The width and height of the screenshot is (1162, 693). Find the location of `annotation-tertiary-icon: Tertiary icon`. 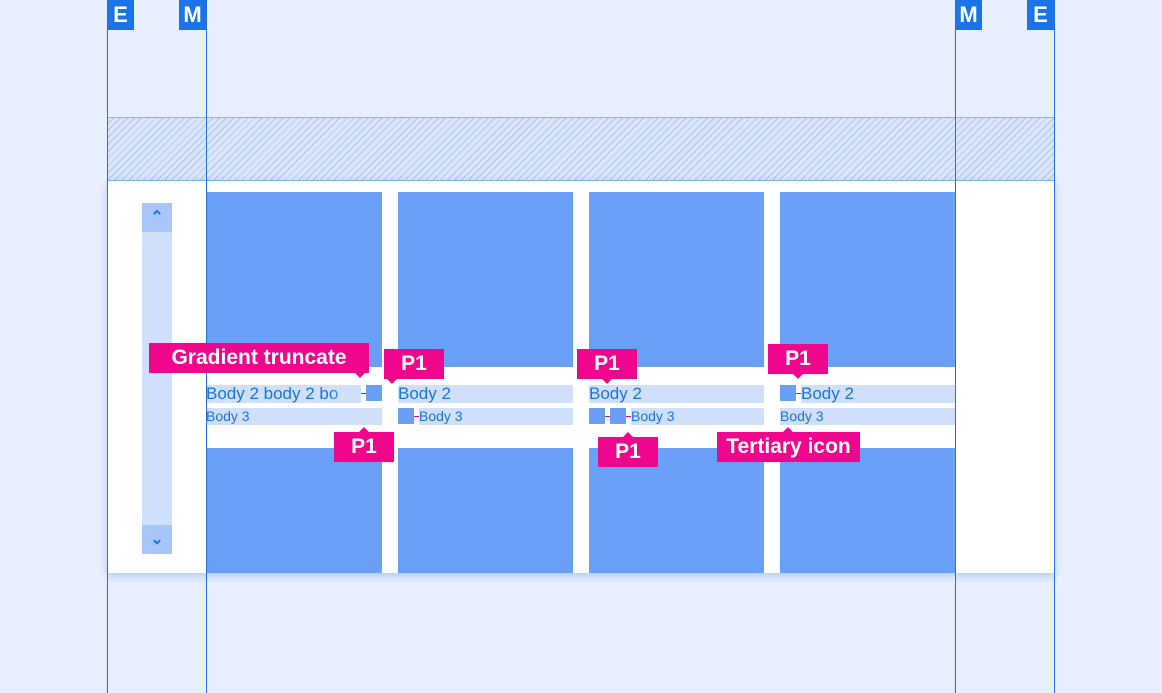

annotation-tertiary-icon: Tertiary icon is located at coordinates (788, 444).